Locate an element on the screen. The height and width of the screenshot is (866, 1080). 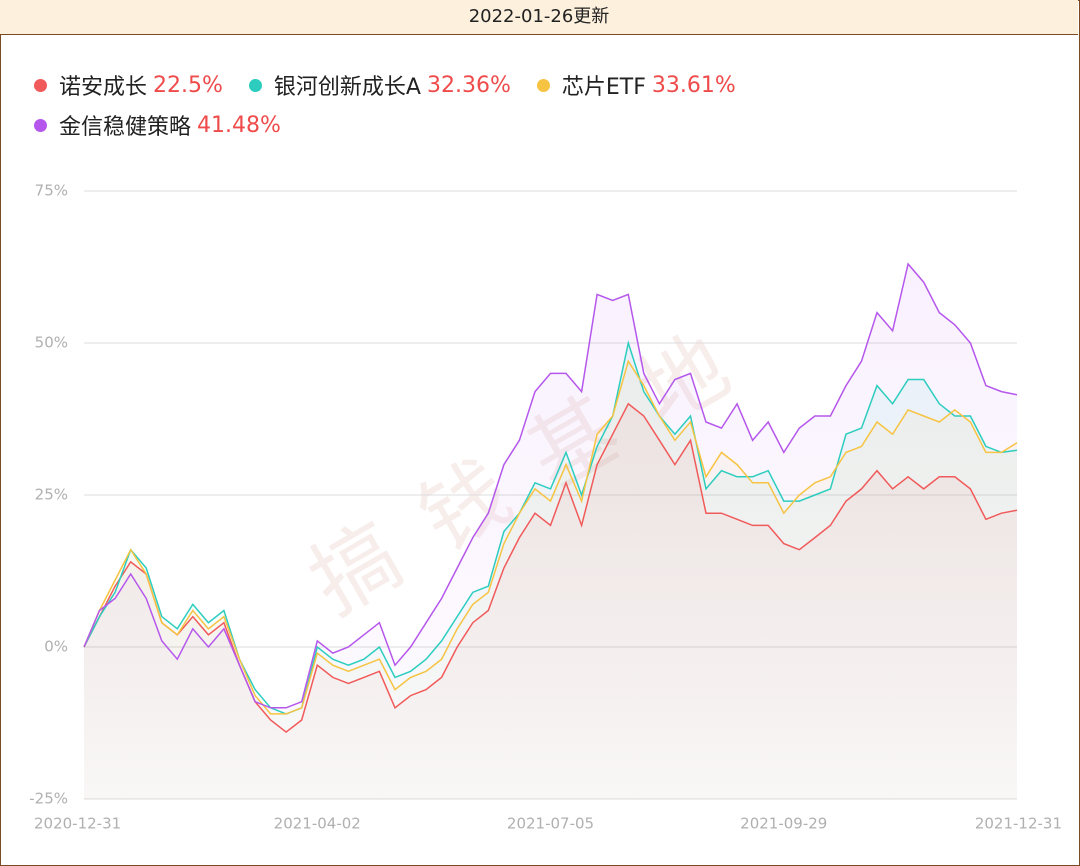
header-title: 2022-01-26更新 is located at coordinates (539, 17).